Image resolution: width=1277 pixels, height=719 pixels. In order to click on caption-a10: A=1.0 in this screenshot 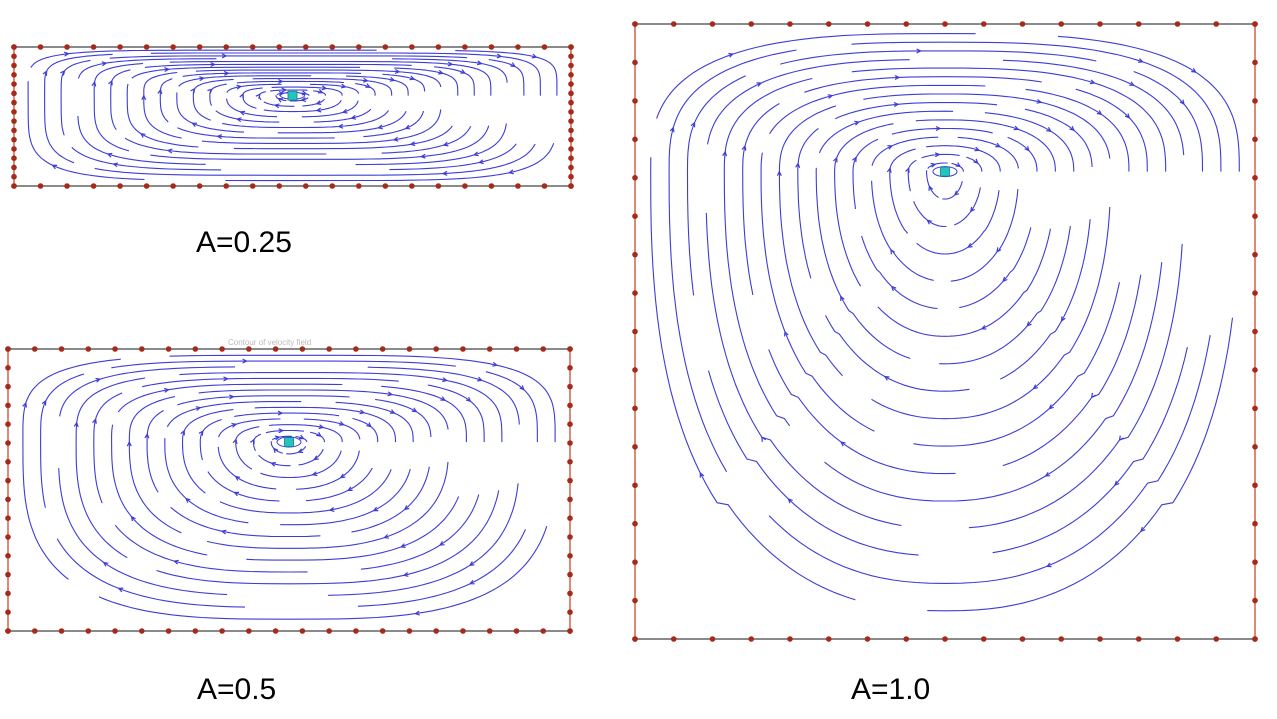, I will do `click(891, 689)`.